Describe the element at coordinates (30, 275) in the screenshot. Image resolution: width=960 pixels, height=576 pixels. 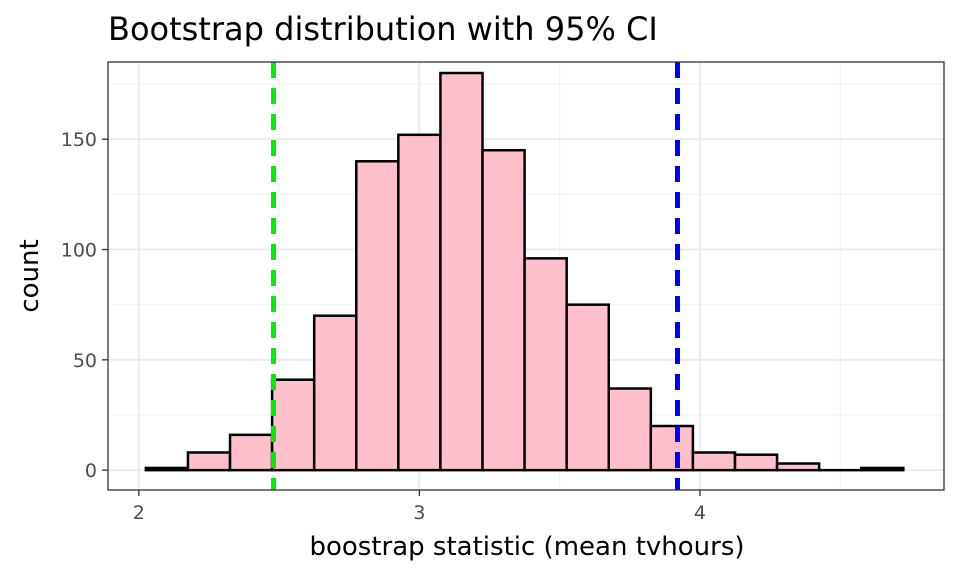
I see `y-axis-title: count` at that location.